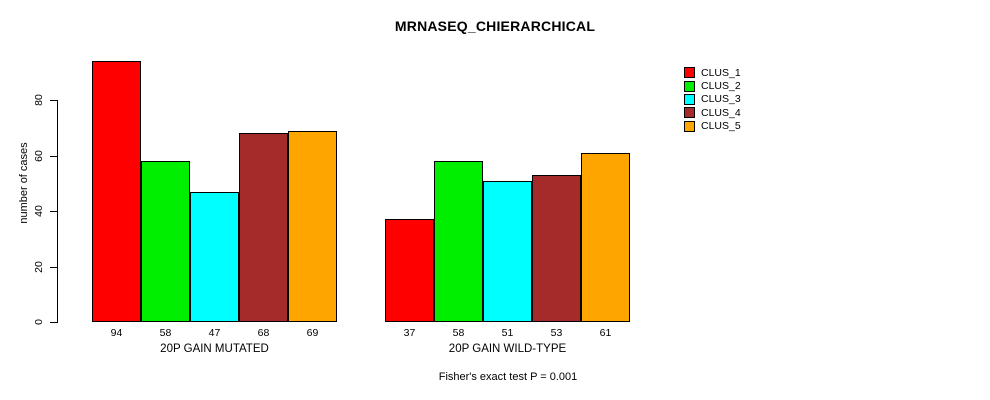  I want to click on legend-item-clus-3: CLUS_3, so click(712, 99).